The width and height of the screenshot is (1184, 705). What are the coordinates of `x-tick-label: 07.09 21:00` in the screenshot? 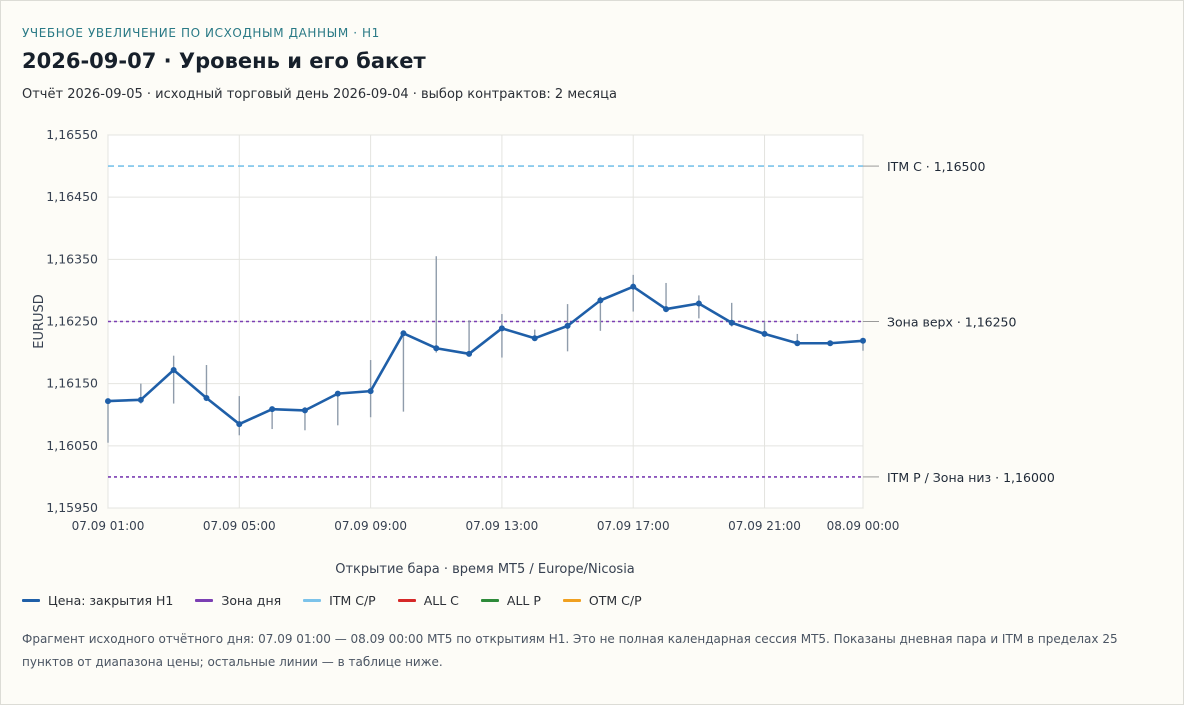 It's located at (764, 526).